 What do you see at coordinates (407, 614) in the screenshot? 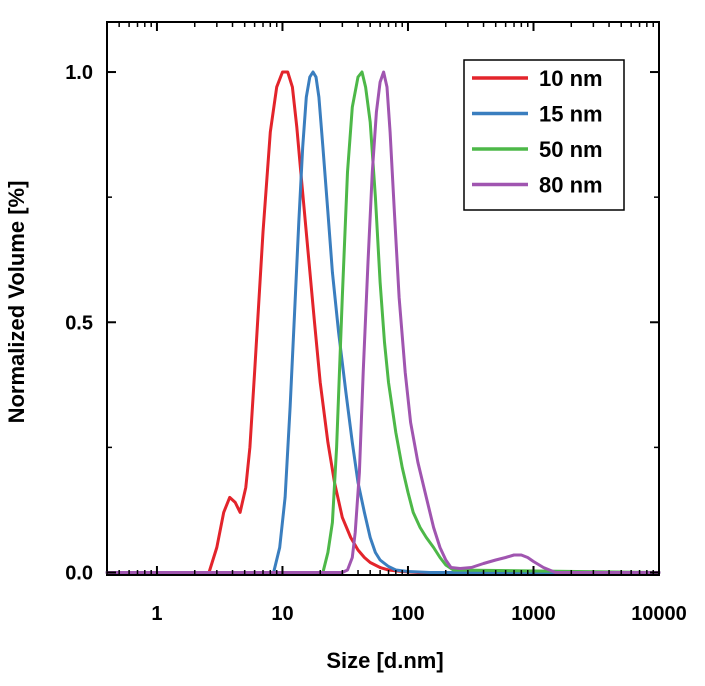
I see `x-tick-label: 100` at bounding box center [407, 614].